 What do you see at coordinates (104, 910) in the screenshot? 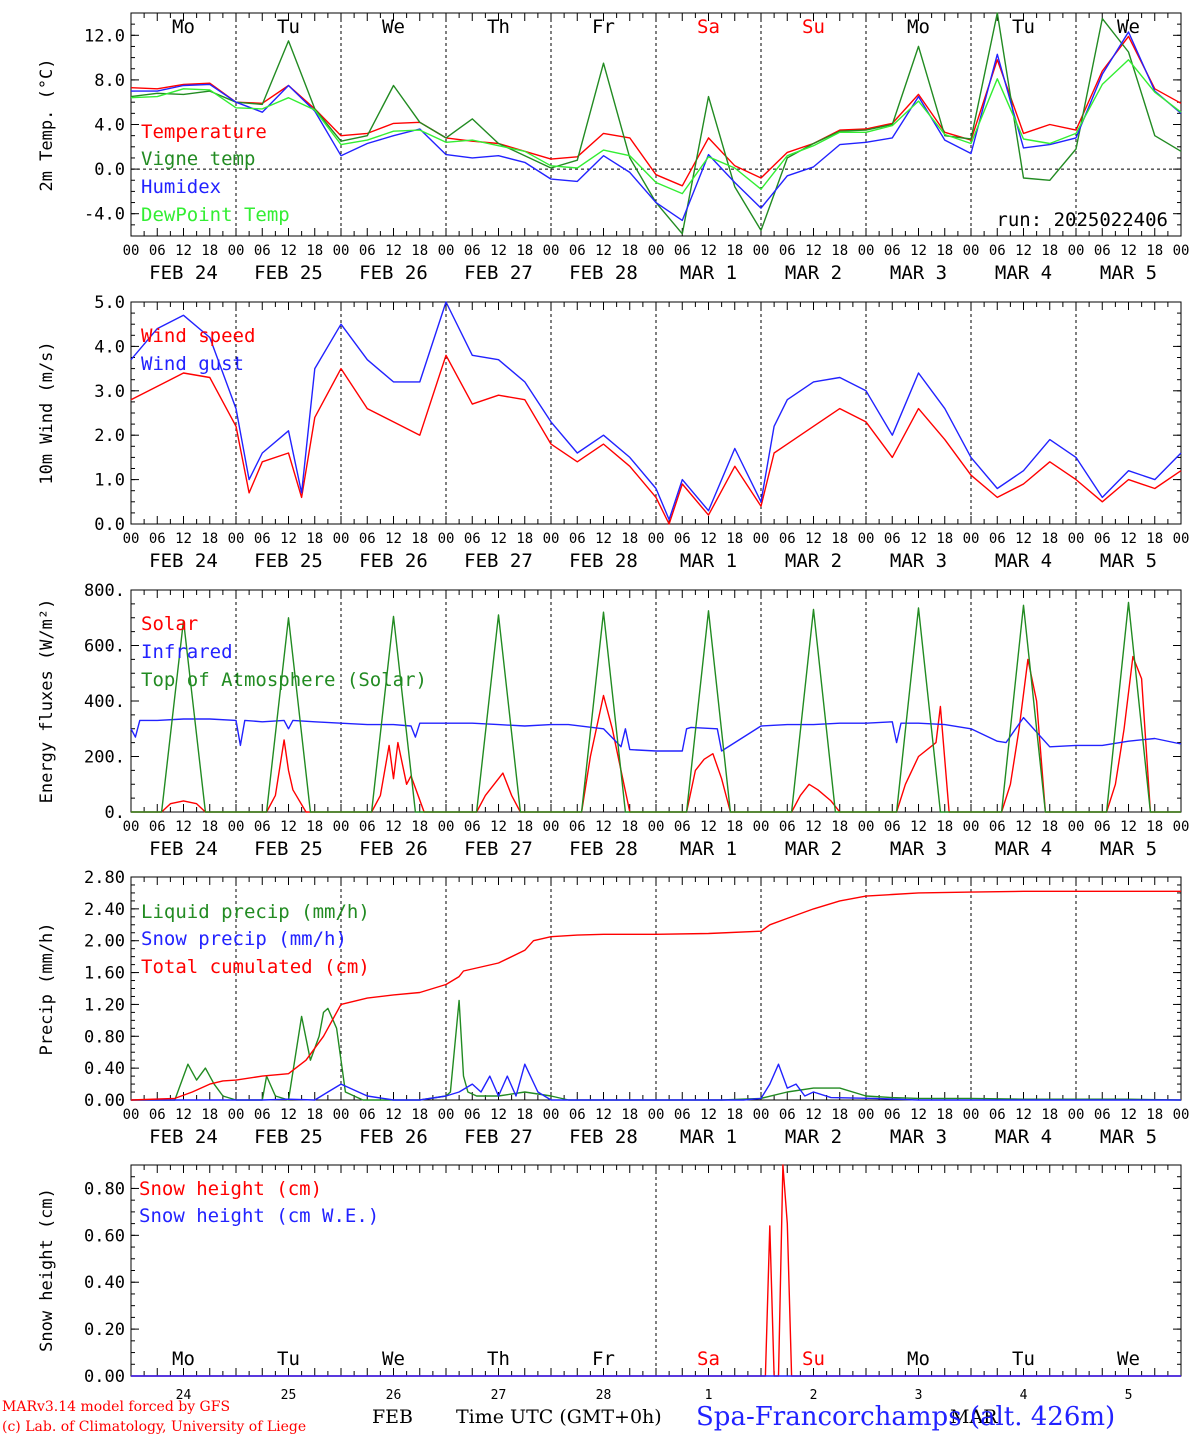
I see `y-tick-label: 2.40` at bounding box center [104, 910].